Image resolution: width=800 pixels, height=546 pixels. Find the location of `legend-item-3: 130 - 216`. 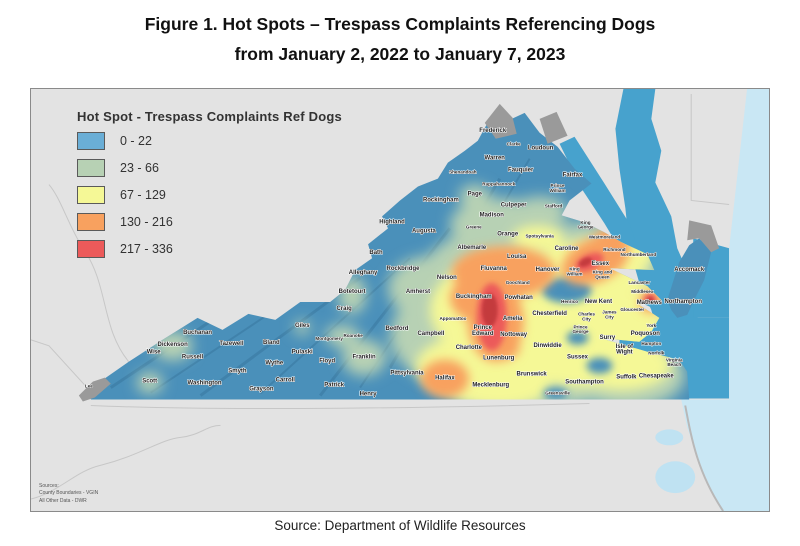

legend-item-3: 130 - 216 is located at coordinates (209, 222).